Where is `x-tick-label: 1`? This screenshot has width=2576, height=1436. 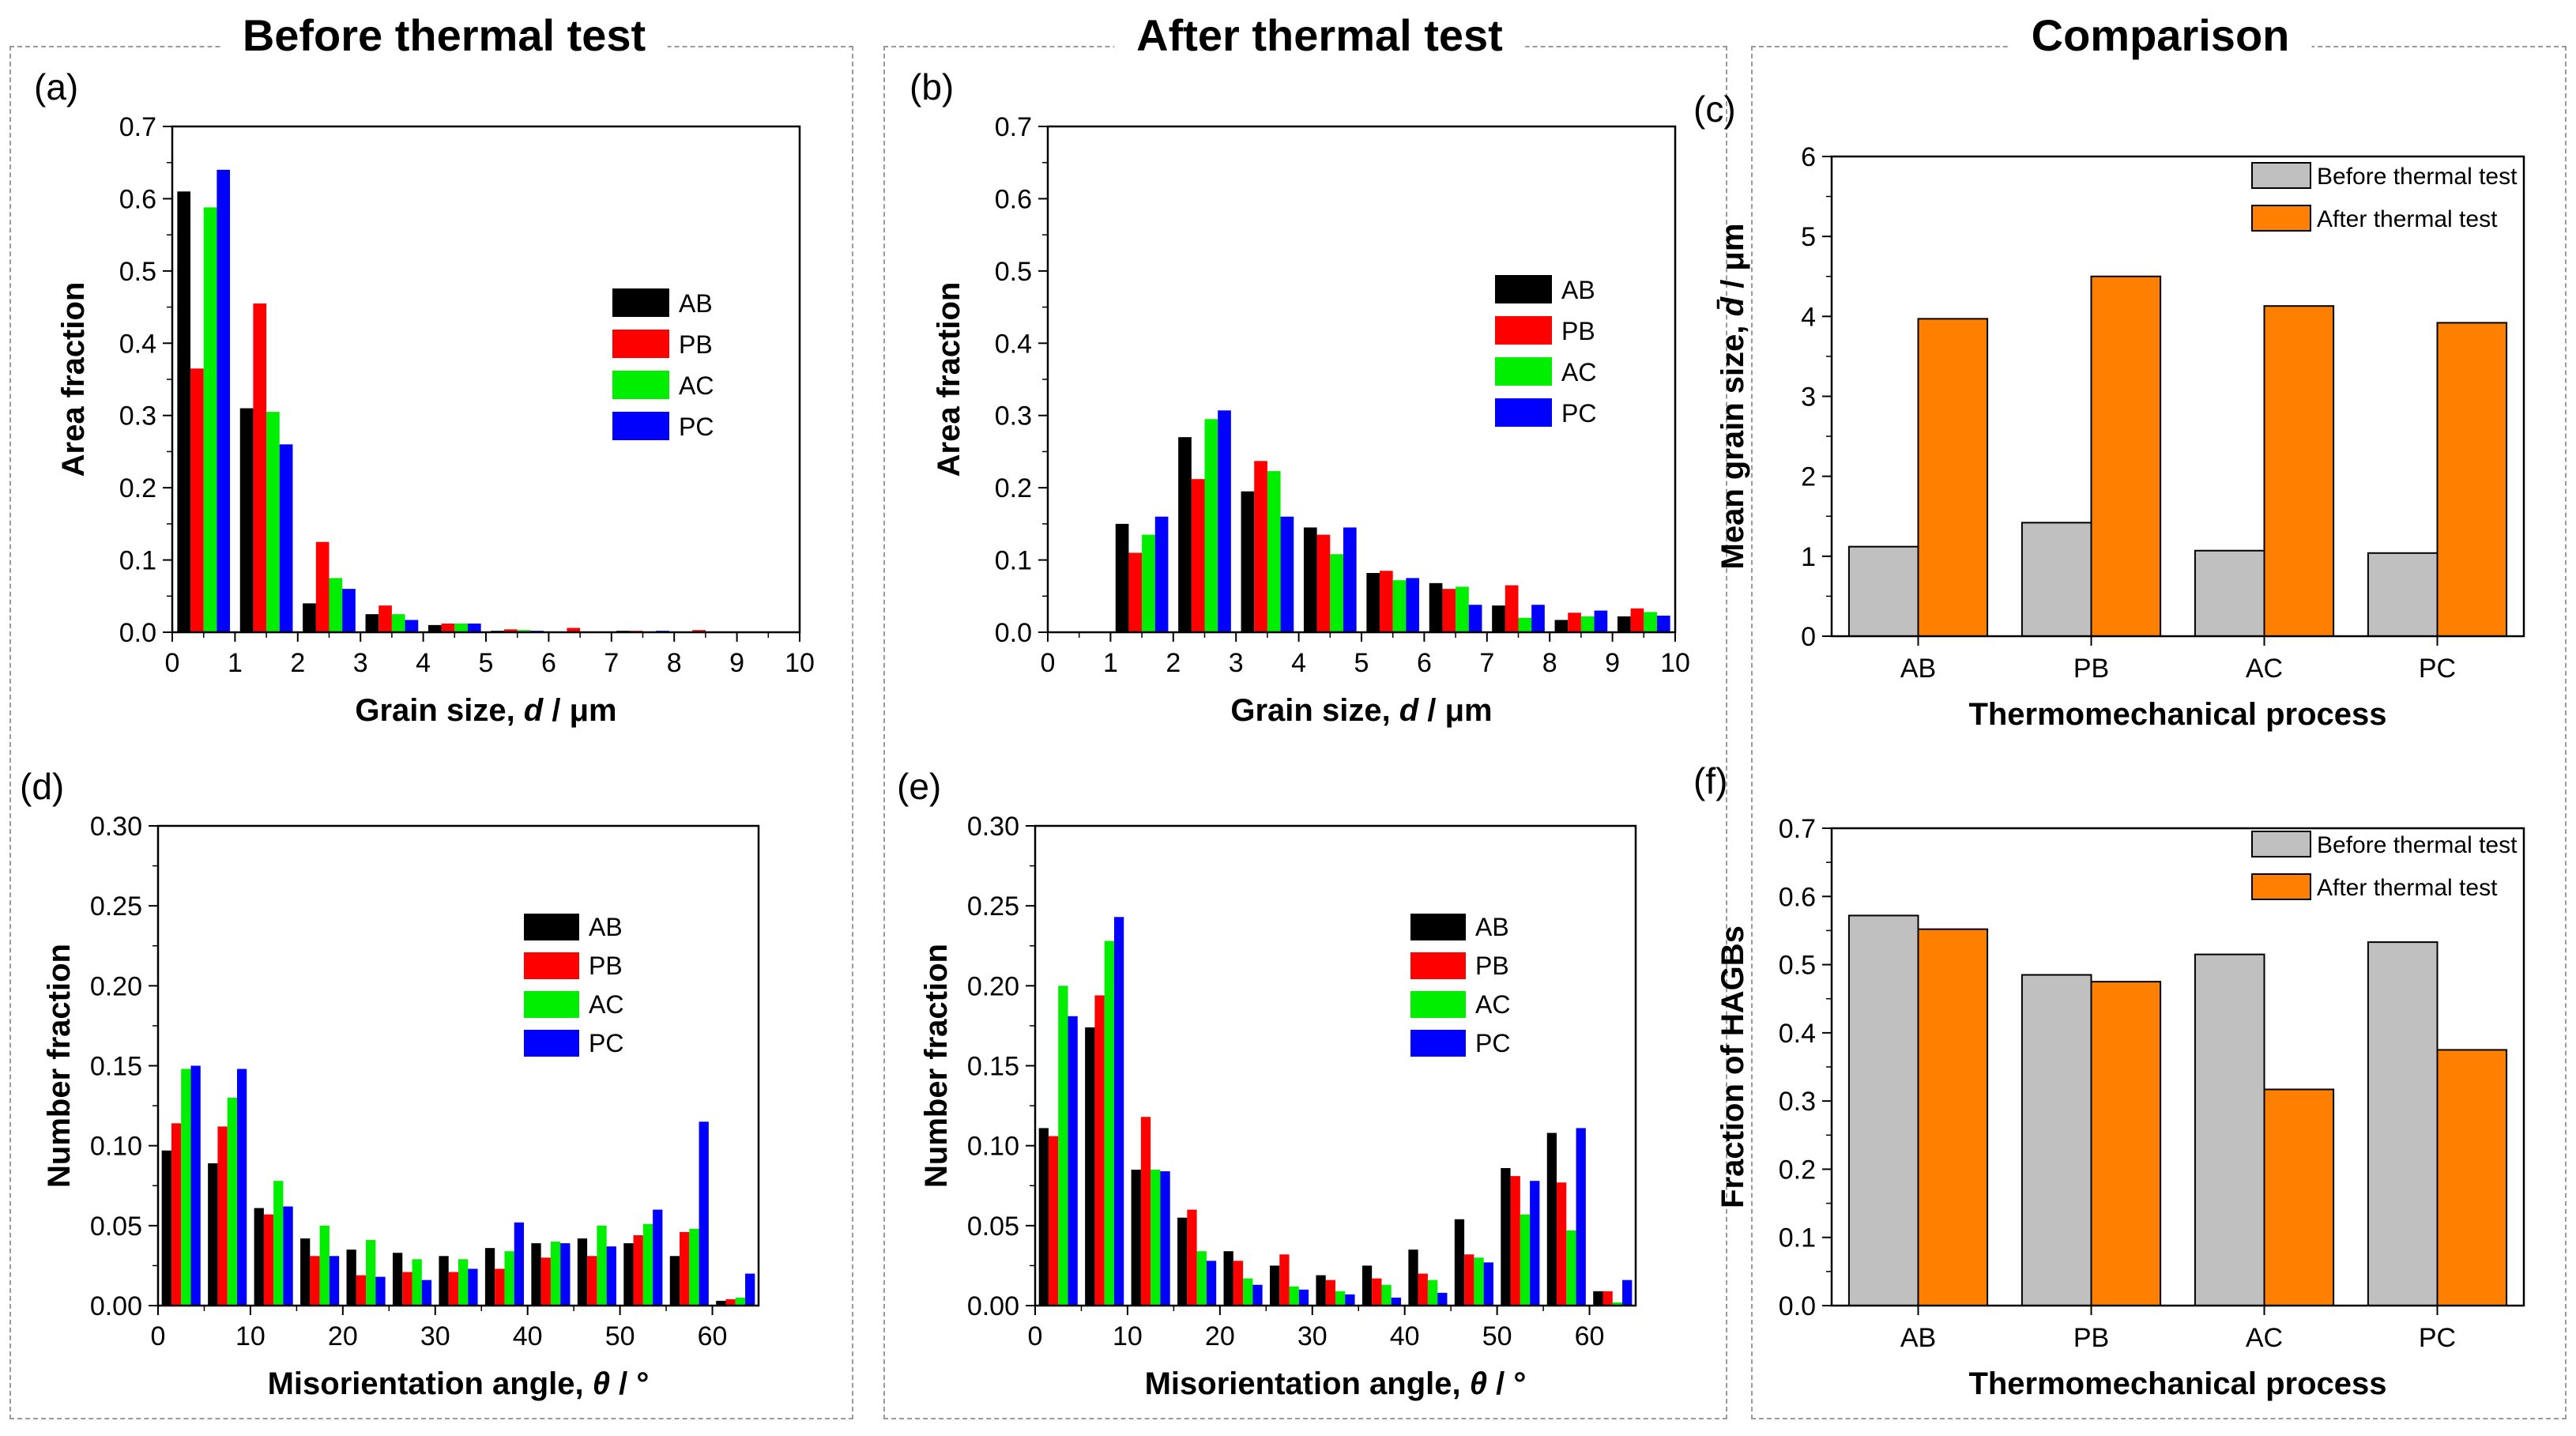 x-tick-label: 1 is located at coordinates (1110, 663).